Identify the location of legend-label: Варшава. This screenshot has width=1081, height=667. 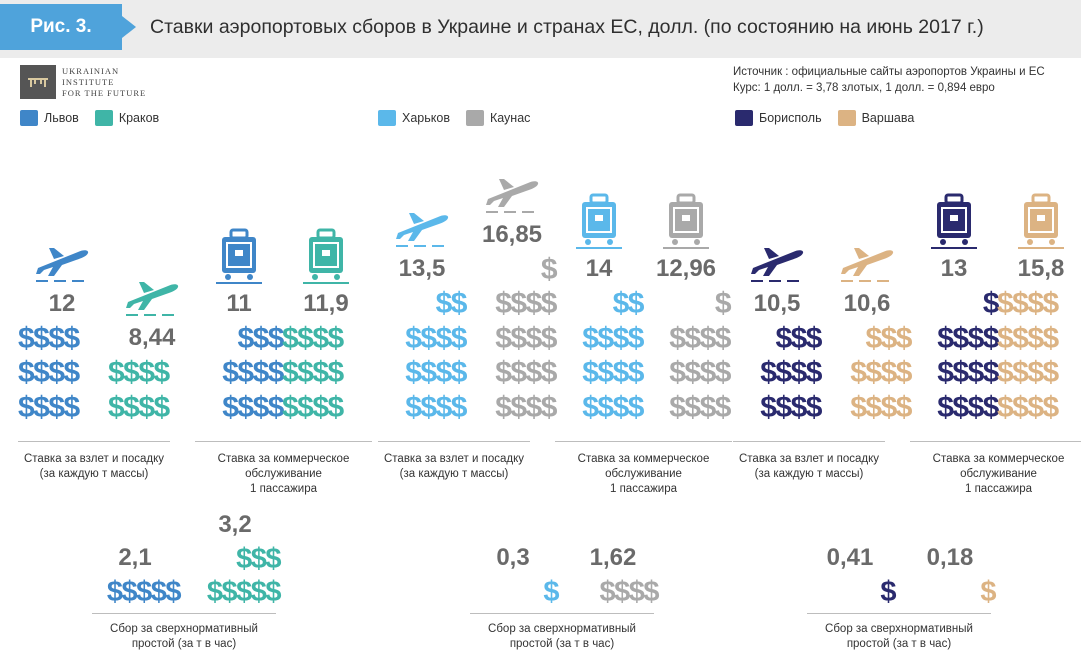
(888, 118).